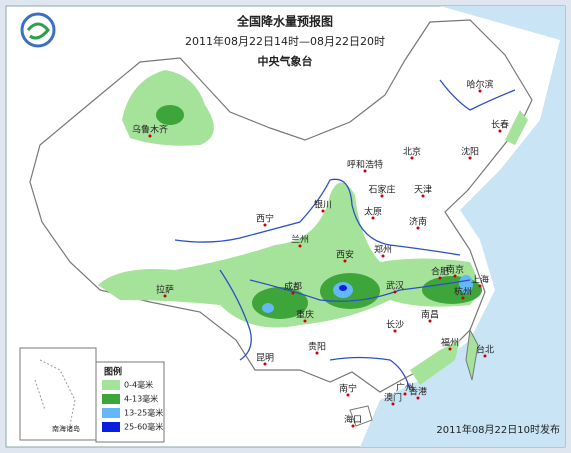  Describe the element at coordinates (66, 428) in the screenshot. I see `inset-label: 南海诸岛` at that location.